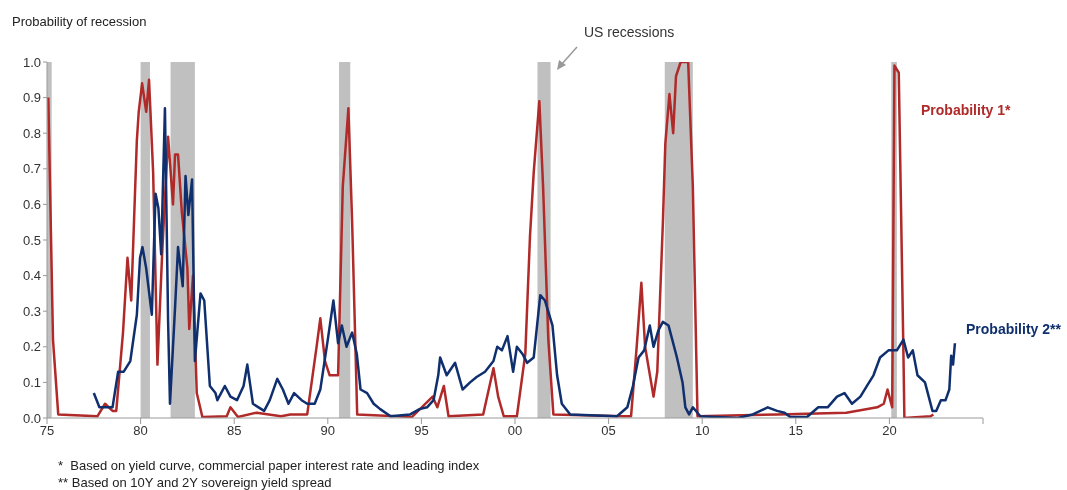 The image size is (1067, 490). I want to click on x-tick-label: 00, so click(515, 431).